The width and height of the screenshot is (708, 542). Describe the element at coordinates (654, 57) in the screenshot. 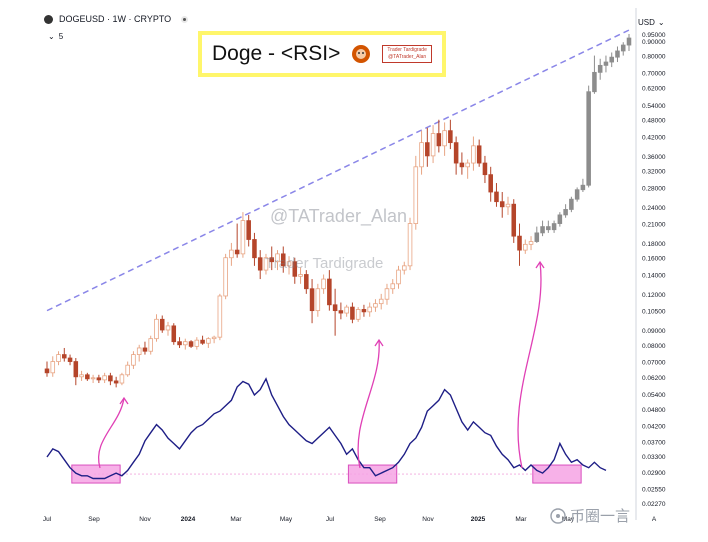

I see `price-tick-label: 0.80000` at that location.